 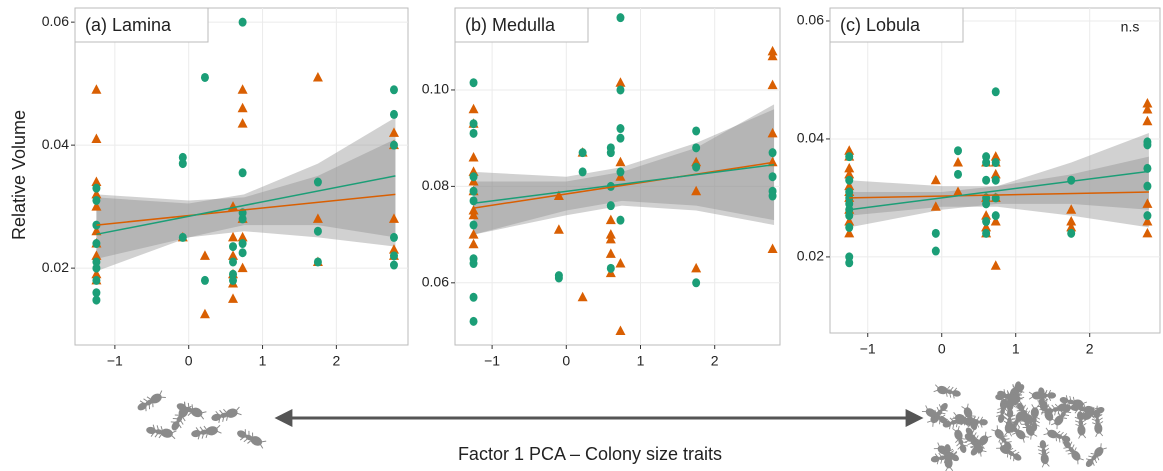 What do you see at coordinates (1016, 349) in the screenshot?
I see `x-tick-label: 1` at bounding box center [1016, 349].